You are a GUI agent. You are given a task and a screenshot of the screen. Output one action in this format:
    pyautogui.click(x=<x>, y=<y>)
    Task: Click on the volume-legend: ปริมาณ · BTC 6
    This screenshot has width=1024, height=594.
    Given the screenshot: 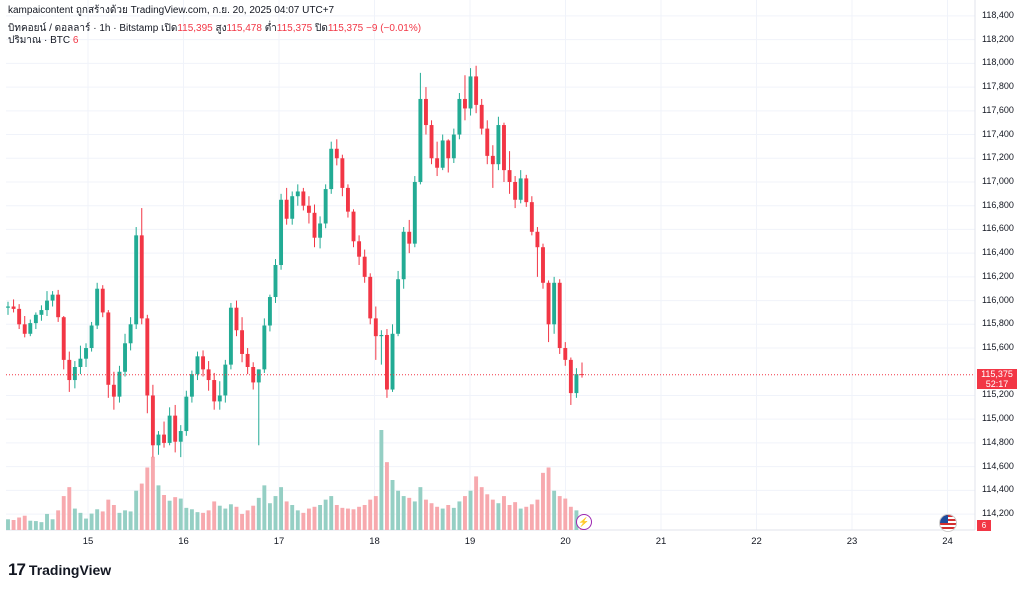 What is the action you would take?
    pyautogui.click(x=43, y=40)
    